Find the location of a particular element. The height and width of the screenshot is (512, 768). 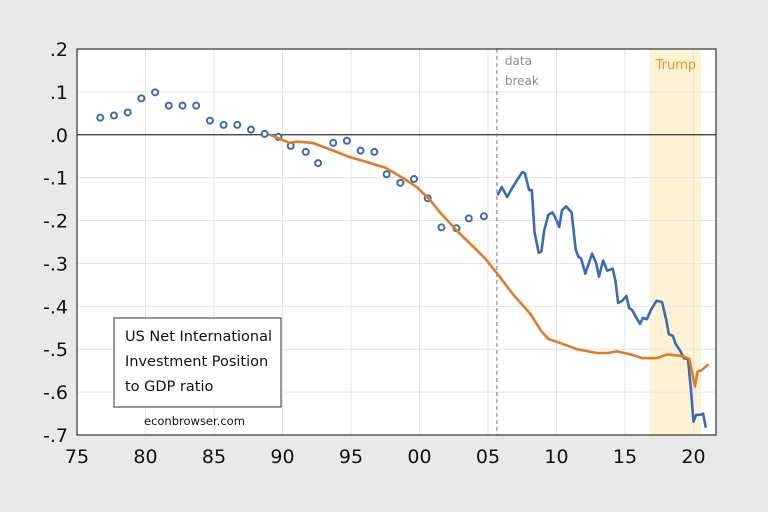

y-tick-label: .0 is located at coordinates (59, 136).